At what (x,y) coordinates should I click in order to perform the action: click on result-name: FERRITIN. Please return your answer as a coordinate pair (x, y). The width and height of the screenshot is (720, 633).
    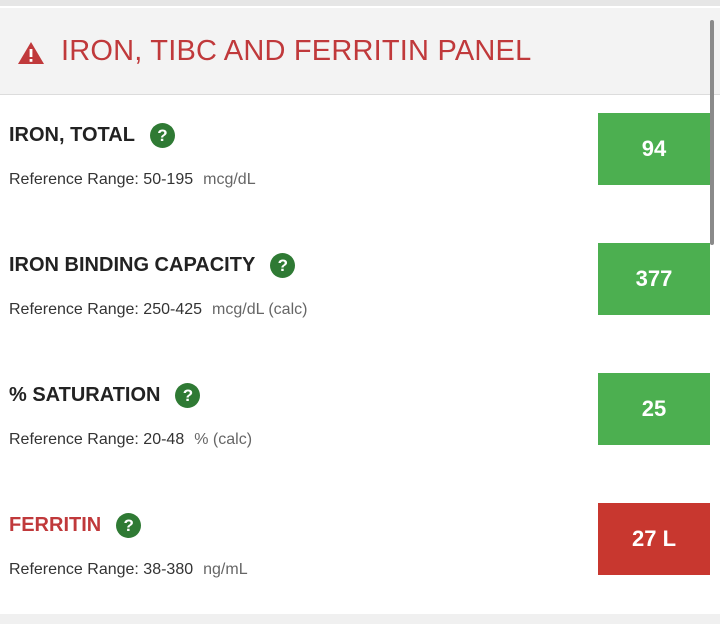
    Looking at the image, I should click on (55, 525).